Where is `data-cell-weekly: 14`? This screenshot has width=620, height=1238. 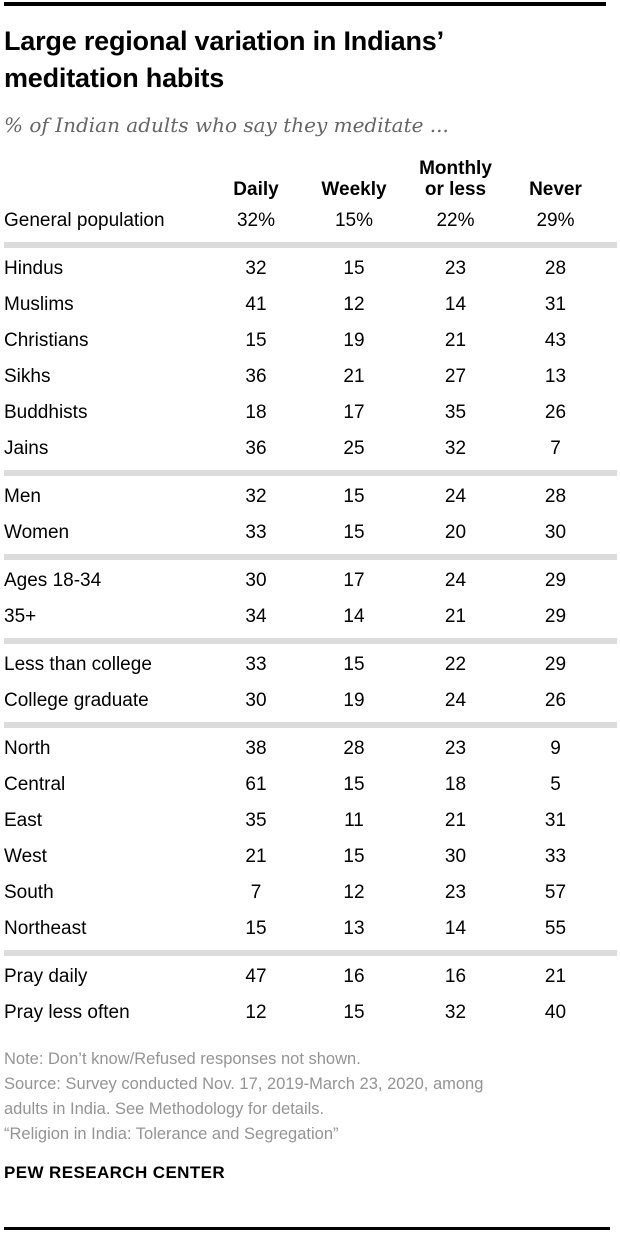 data-cell-weekly: 14 is located at coordinates (354, 616).